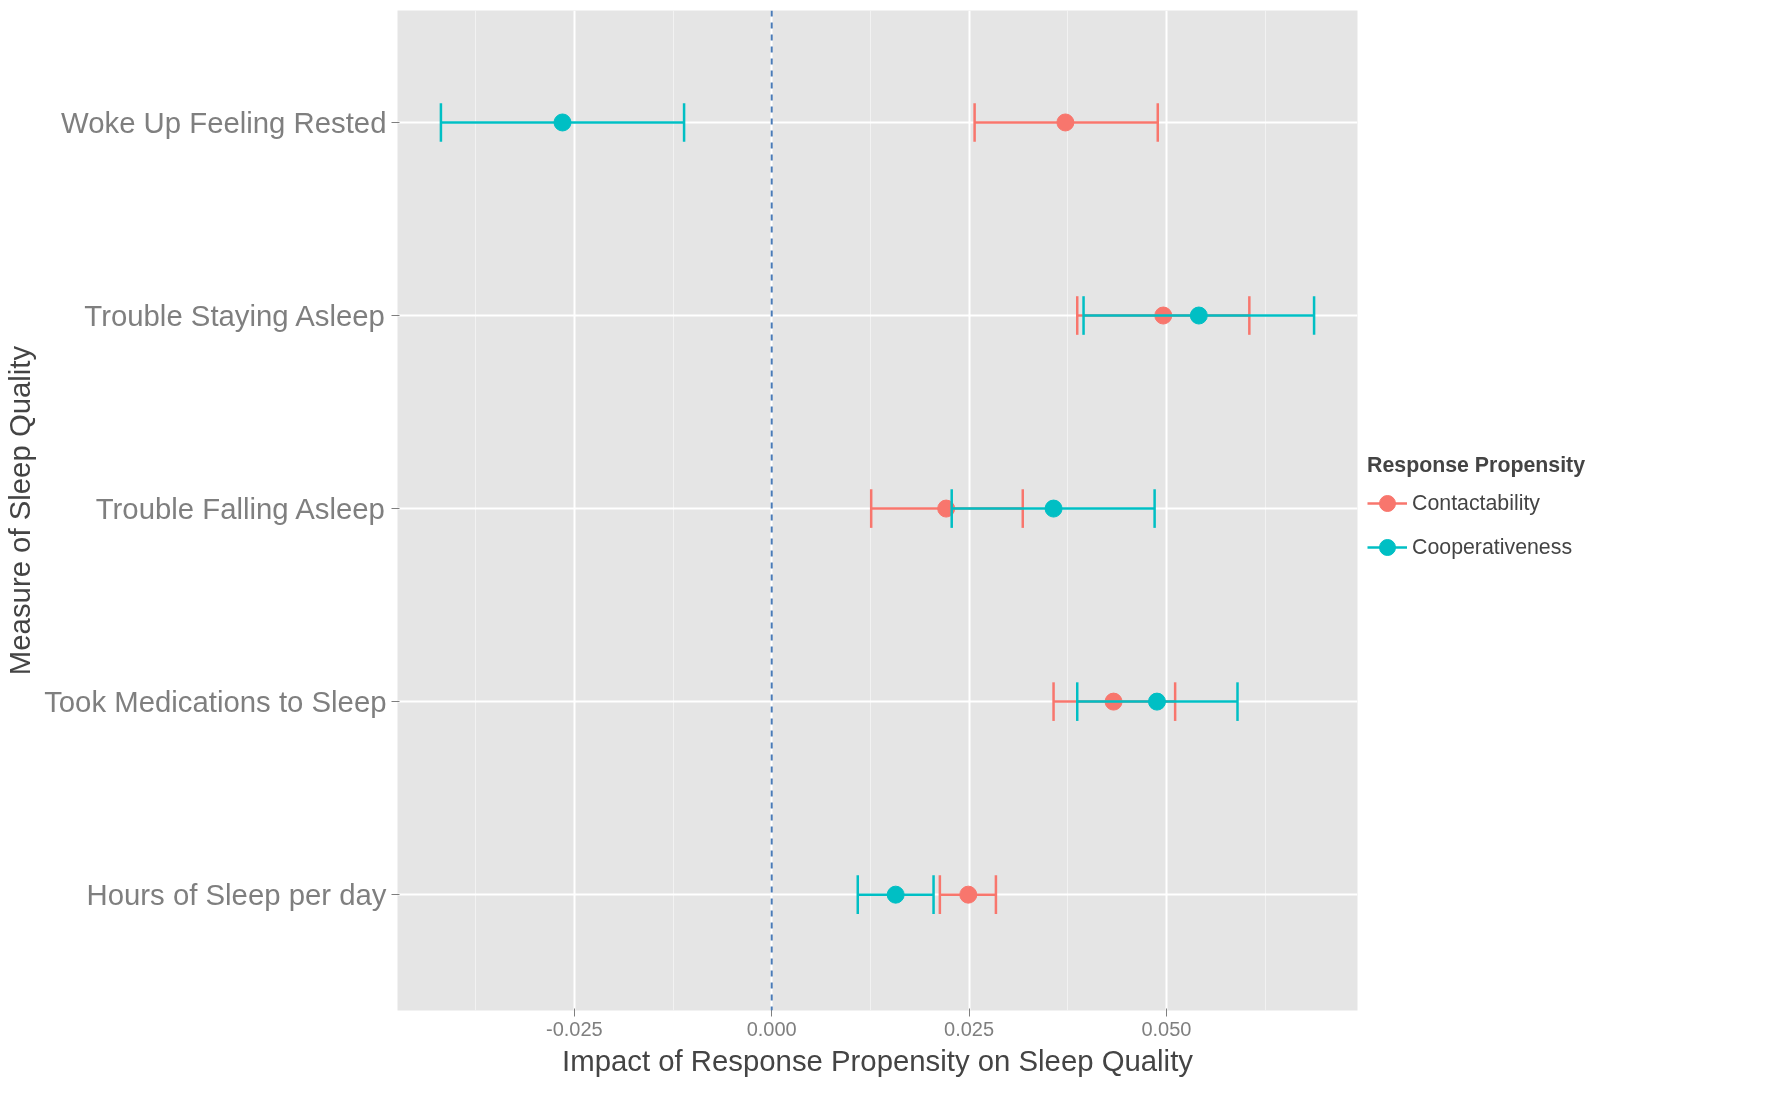  I want to click on x-axis-title: Impact of Response Propensity on Sleep Quality, so click(878, 1060).